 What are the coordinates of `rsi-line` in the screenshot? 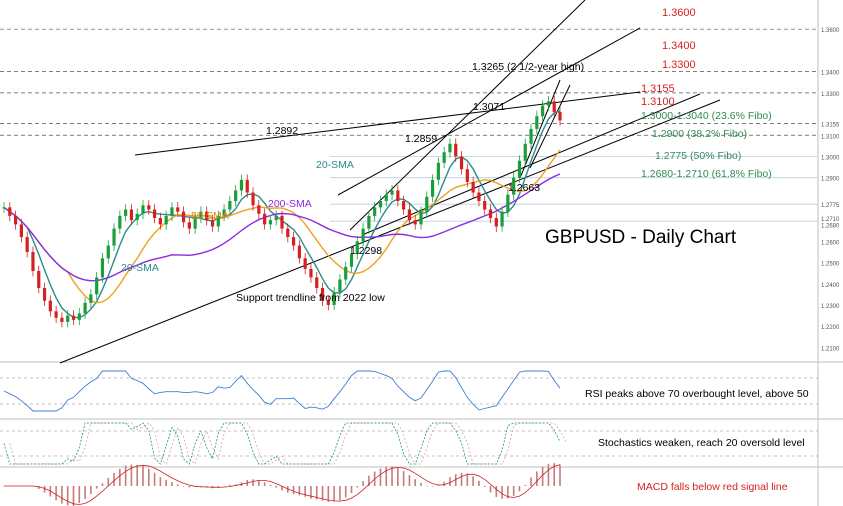 It's located at (282, 391).